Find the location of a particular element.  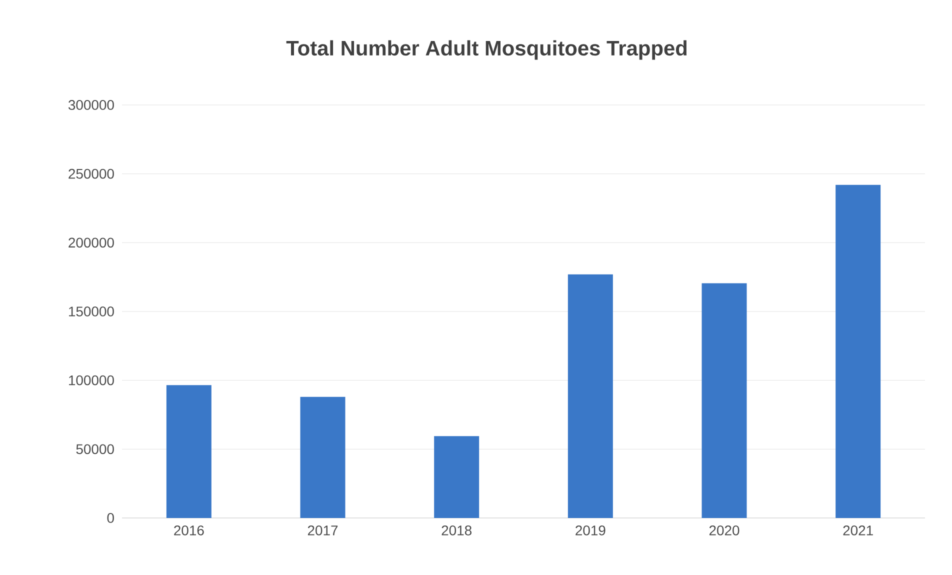

x-tick-label: 2017 is located at coordinates (323, 530).